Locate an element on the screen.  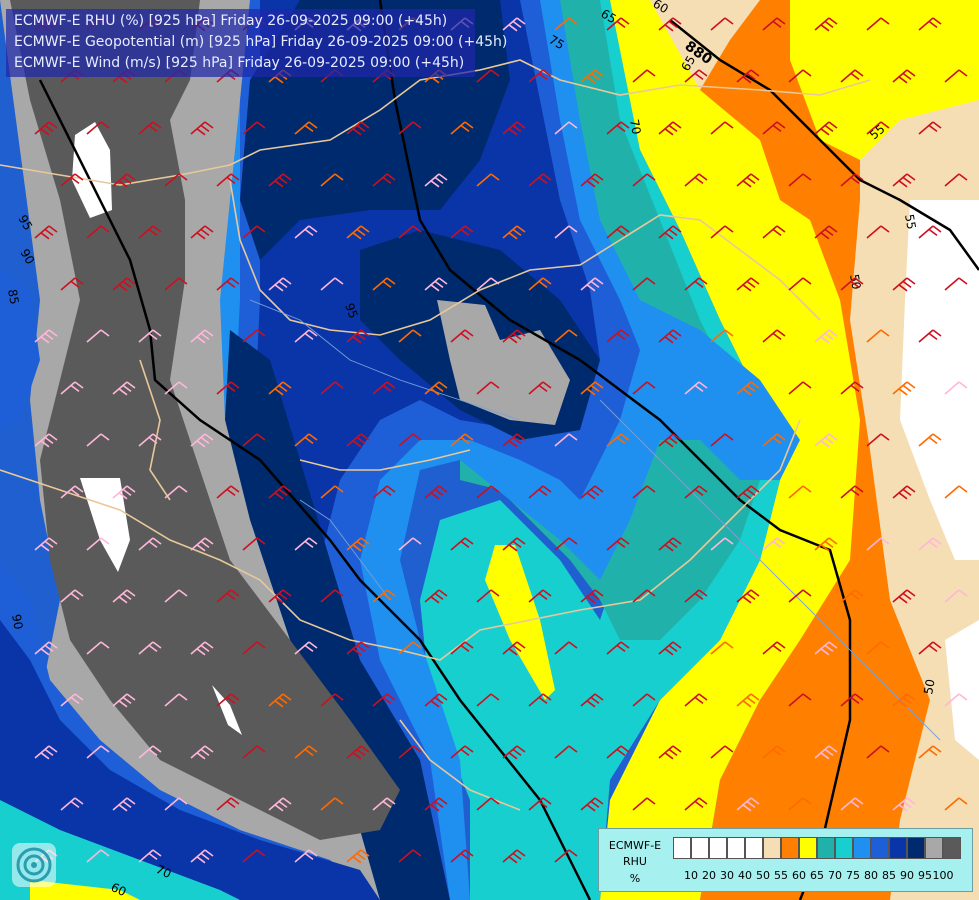
legend-tick: 70 is located at coordinates (835, 875).